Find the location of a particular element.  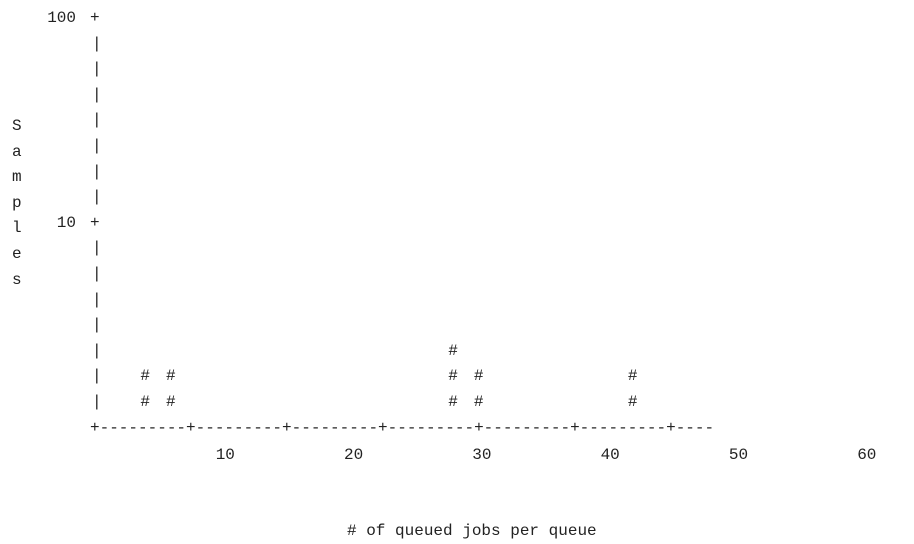

x-tick-label: 40 is located at coordinates (610, 455).